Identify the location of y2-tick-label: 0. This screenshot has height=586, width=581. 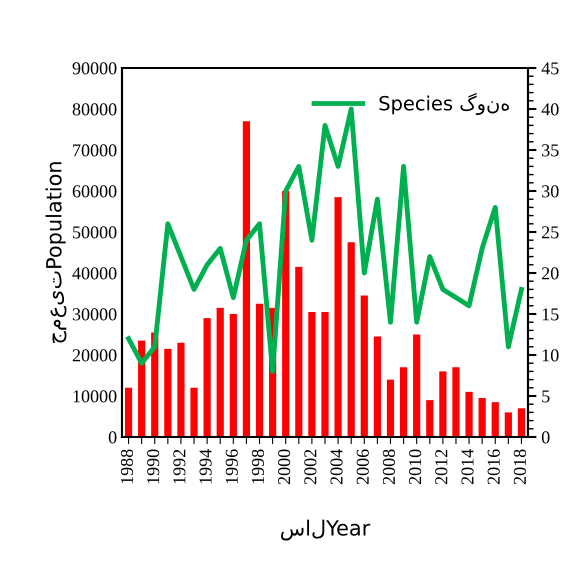
(546, 437).